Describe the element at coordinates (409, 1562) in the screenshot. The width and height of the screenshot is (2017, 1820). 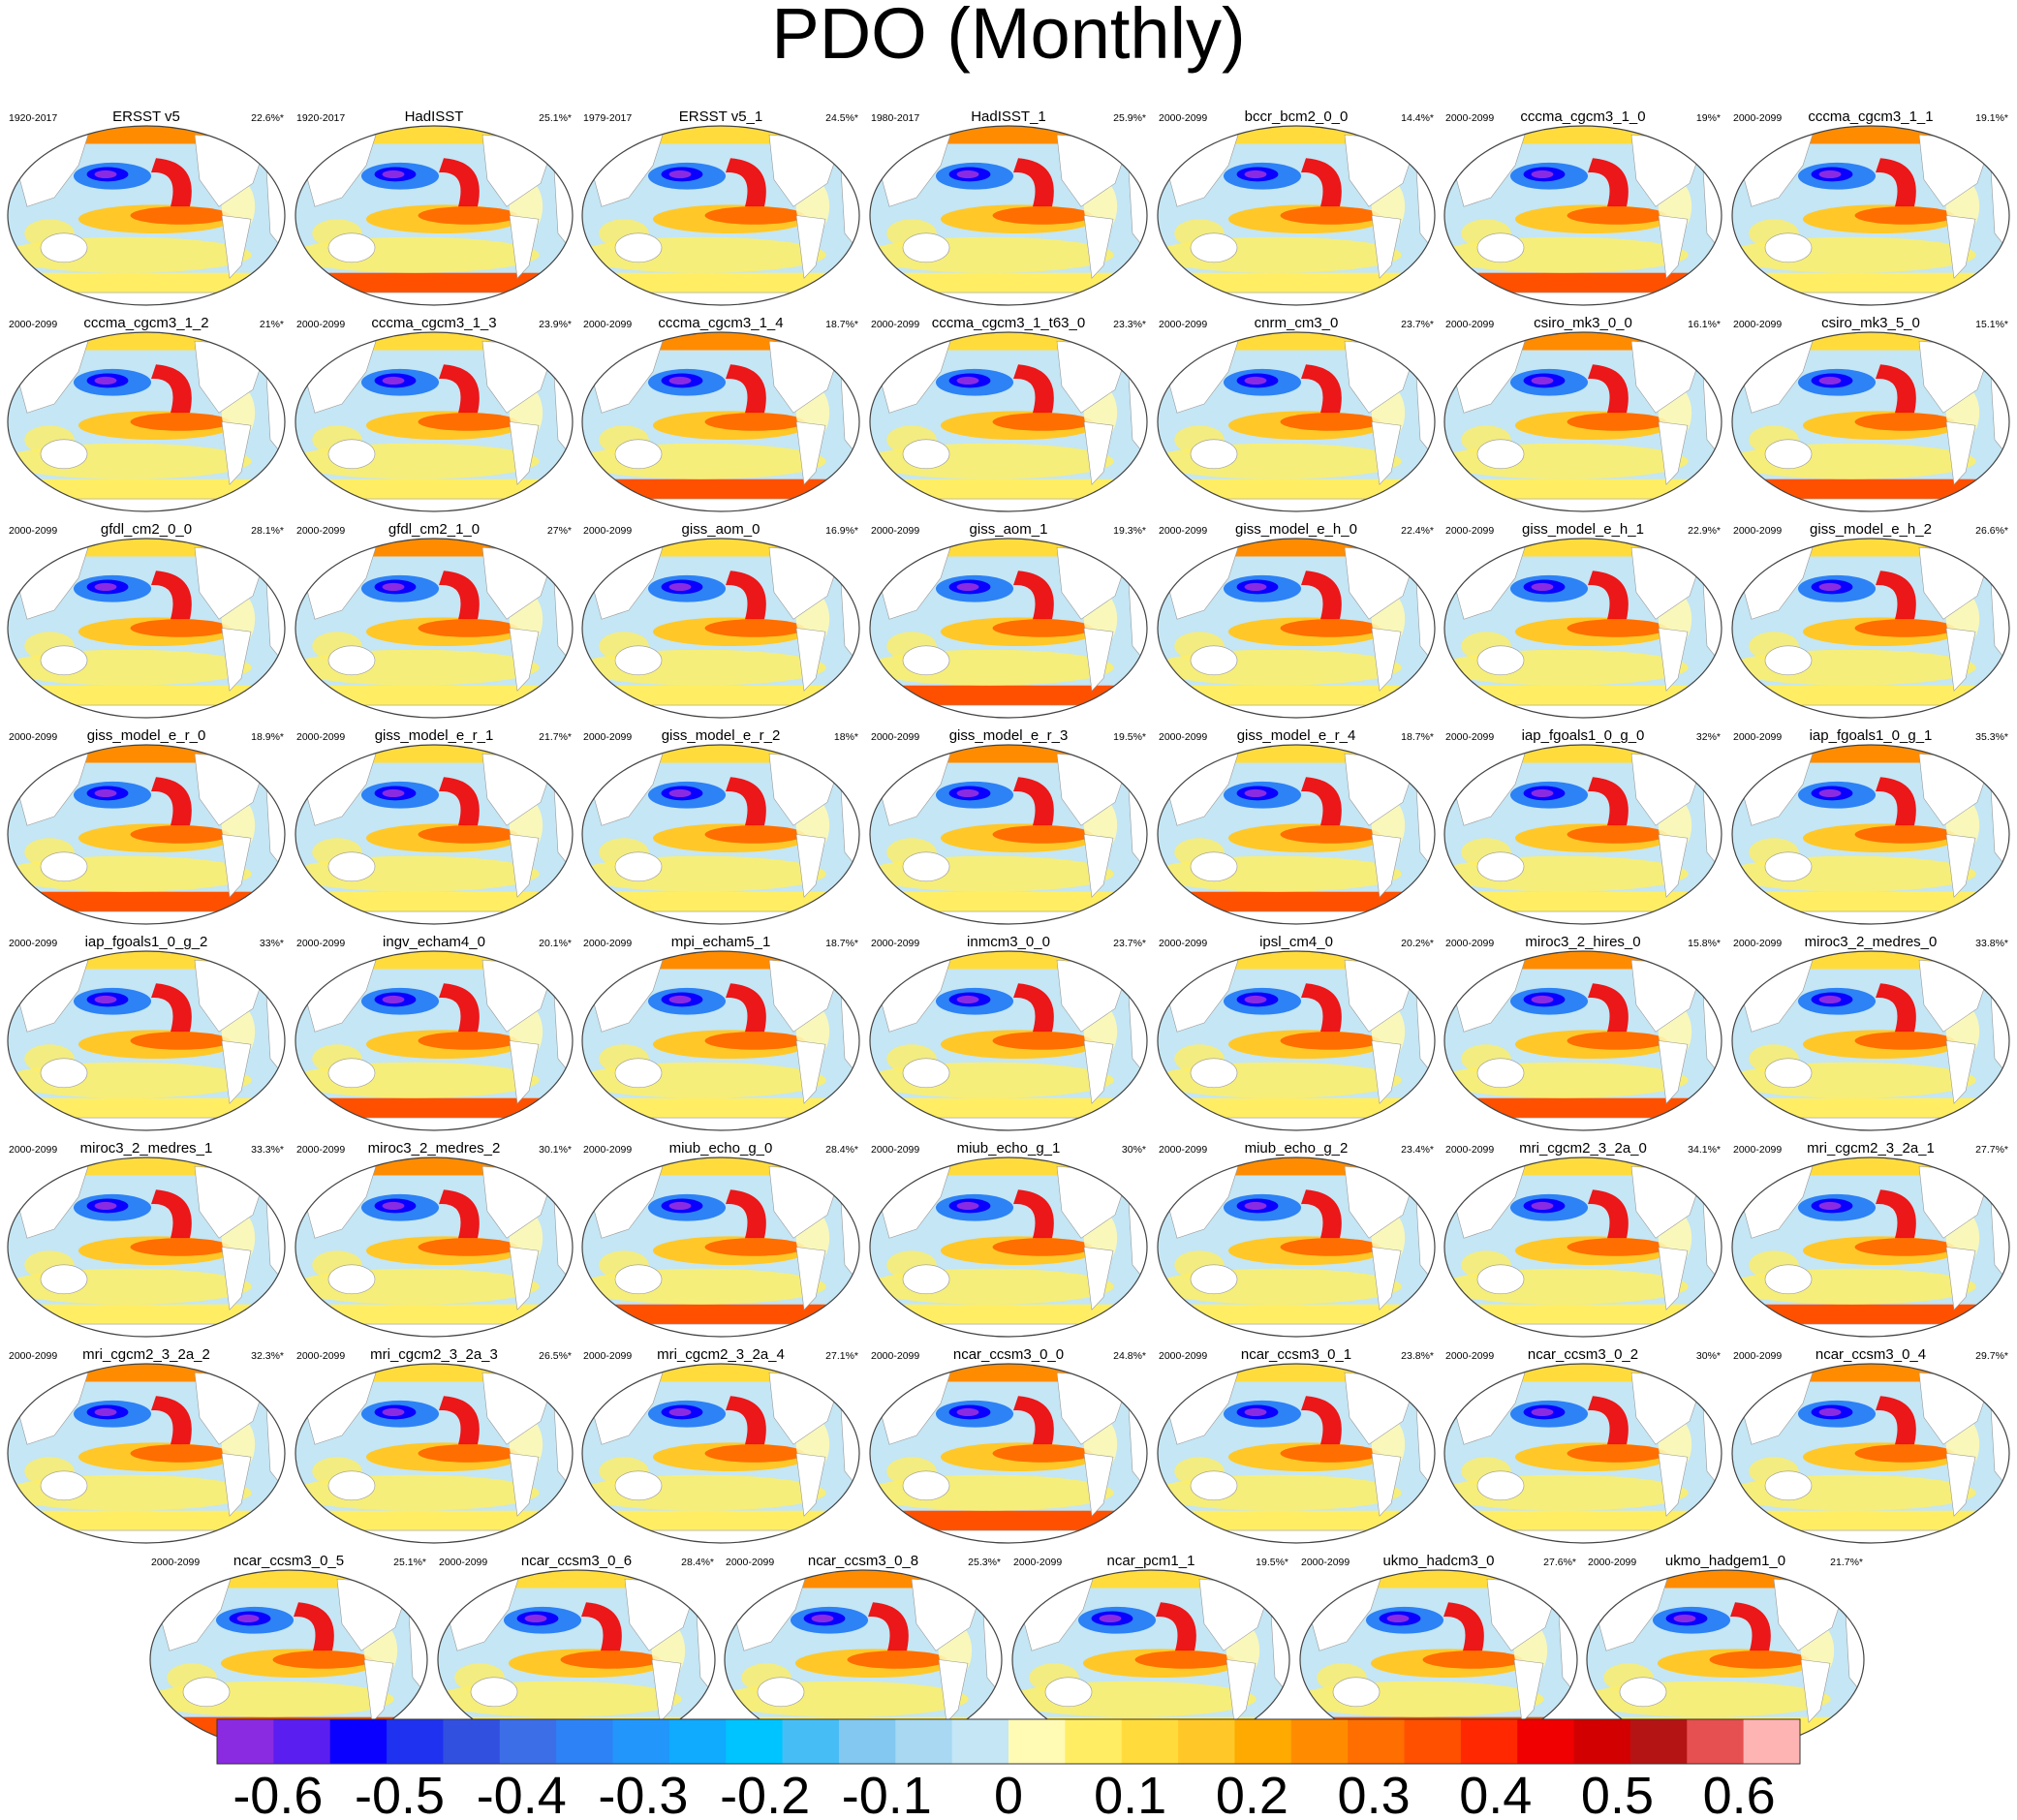
I see `panel-percent: 25.1%*` at that location.